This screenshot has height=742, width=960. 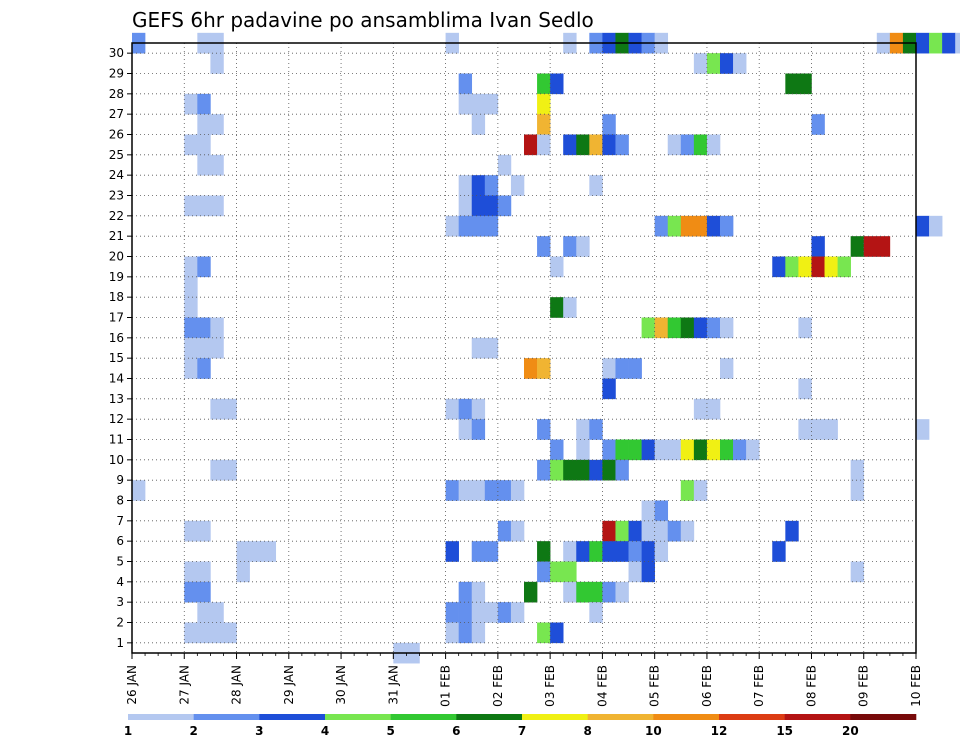 What do you see at coordinates (498, 686) in the screenshot?
I see `x-tick-label: 02 FEB` at bounding box center [498, 686].